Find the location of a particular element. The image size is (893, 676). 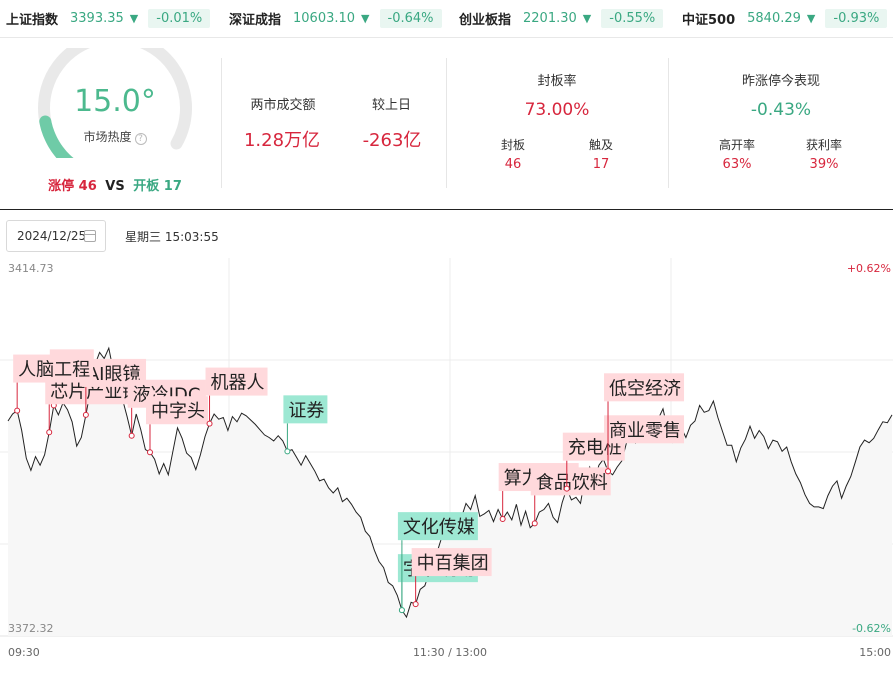

limit-up-count: 46 is located at coordinates (87, 186).